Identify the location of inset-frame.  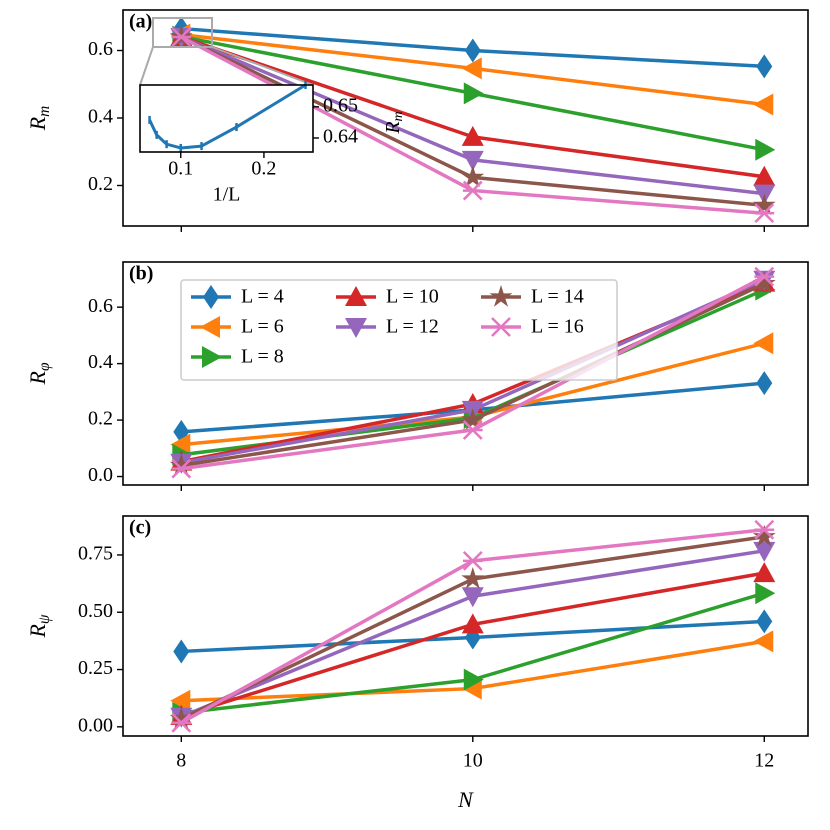
(226, 118).